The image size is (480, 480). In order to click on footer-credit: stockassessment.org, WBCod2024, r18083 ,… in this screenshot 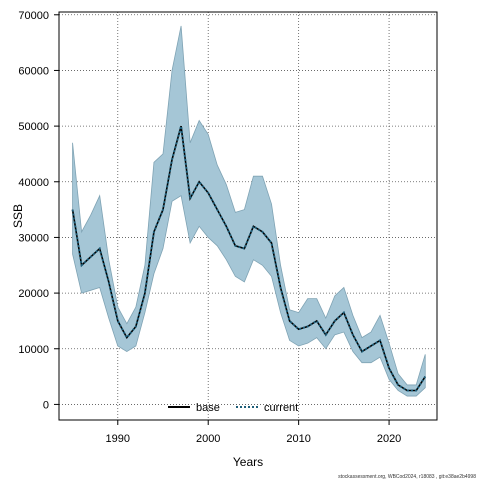, I will do `click(407, 477)`.